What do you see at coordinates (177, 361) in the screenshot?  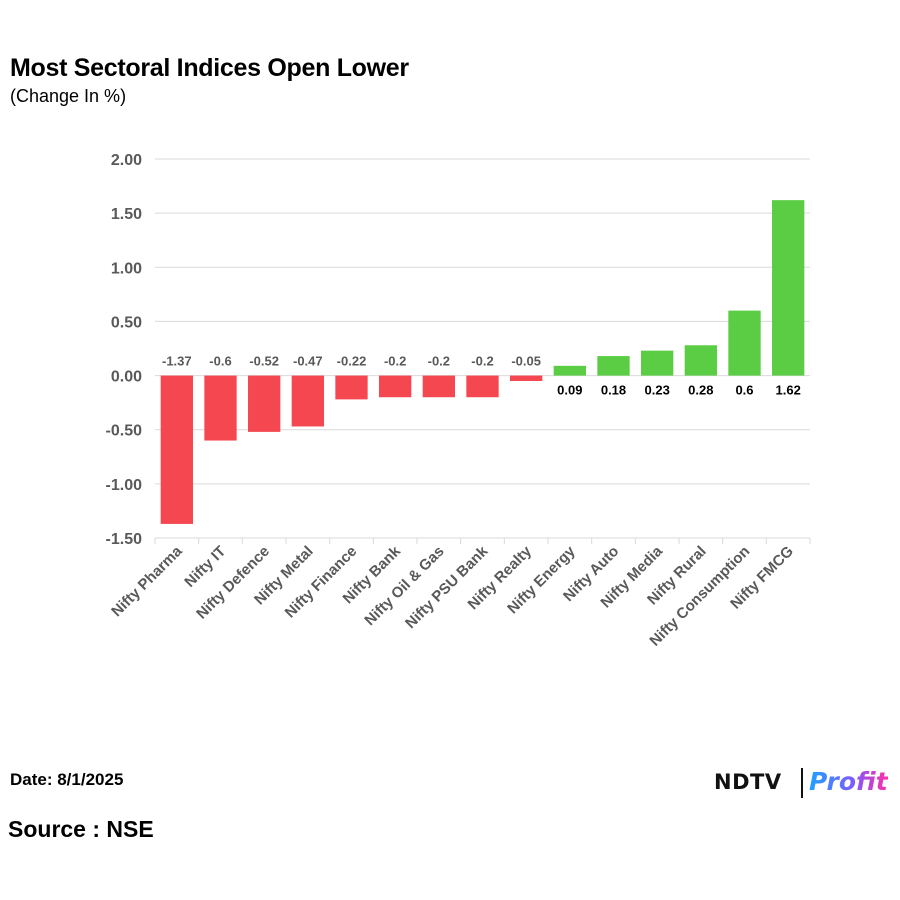 I see `data-label: -1.37` at bounding box center [177, 361].